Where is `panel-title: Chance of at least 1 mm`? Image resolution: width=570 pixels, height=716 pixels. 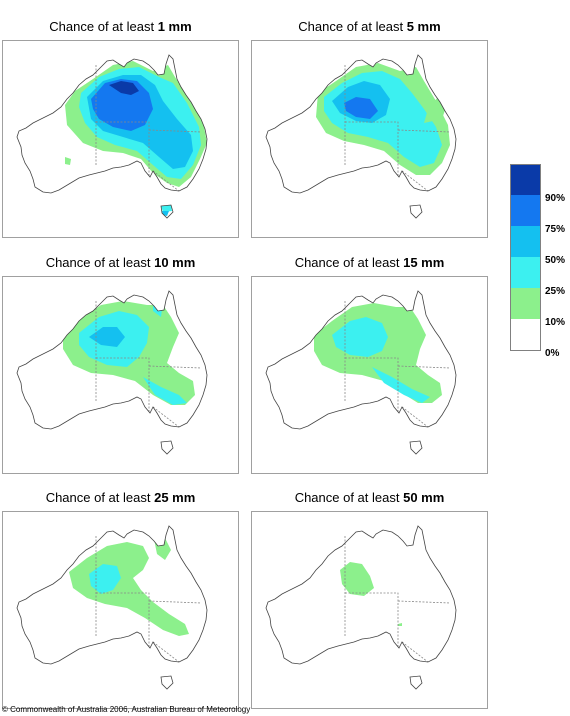
panel-title: Chance of at least 1 mm is located at coordinates (120, 26).